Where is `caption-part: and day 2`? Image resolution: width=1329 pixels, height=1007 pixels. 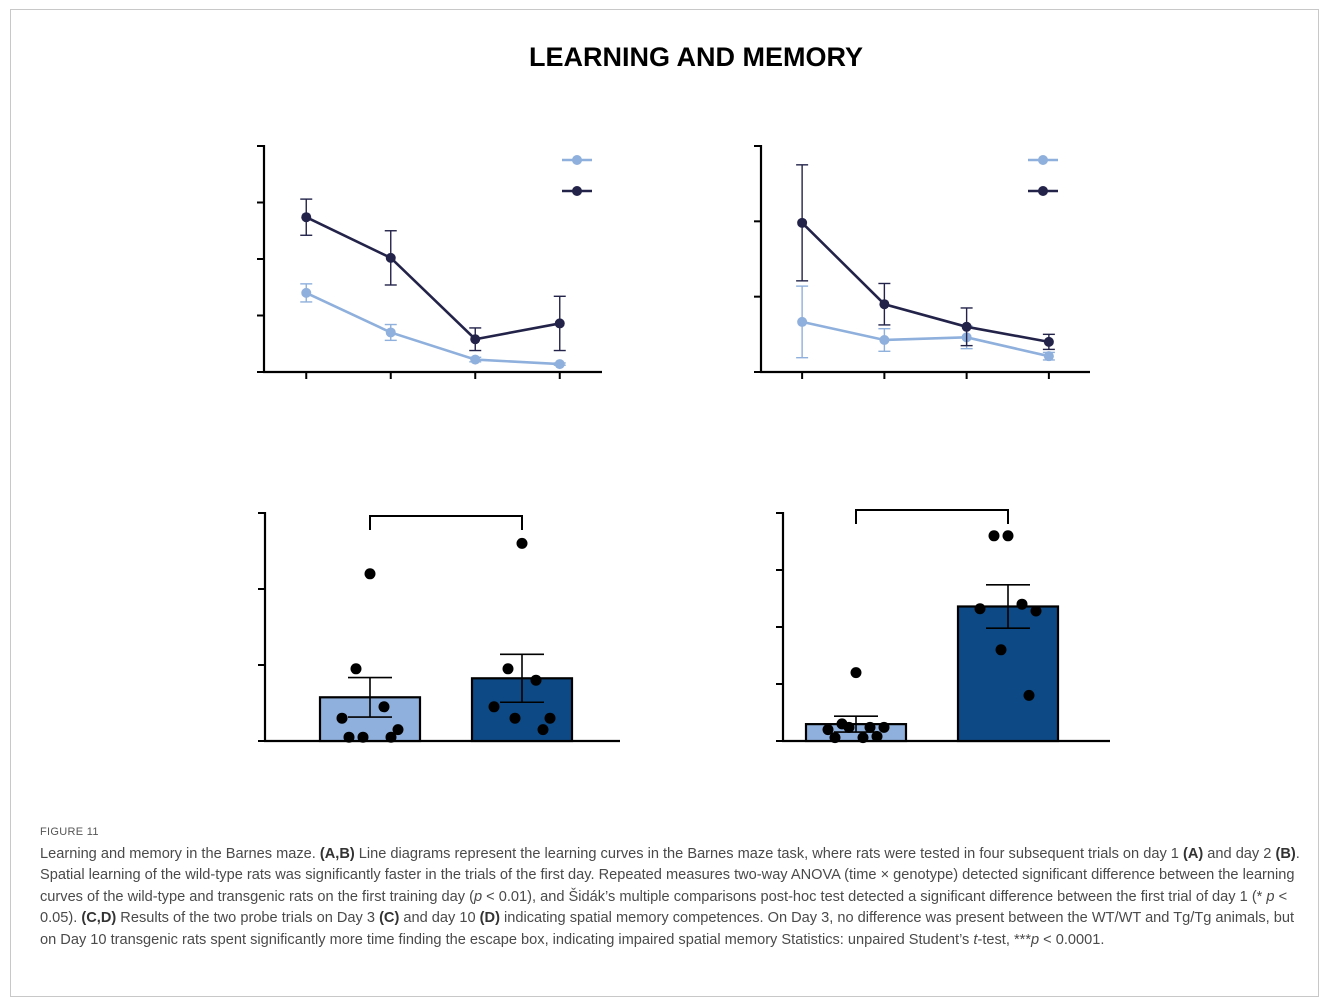
caption-part: and day 2 is located at coordinates (1239, 854).